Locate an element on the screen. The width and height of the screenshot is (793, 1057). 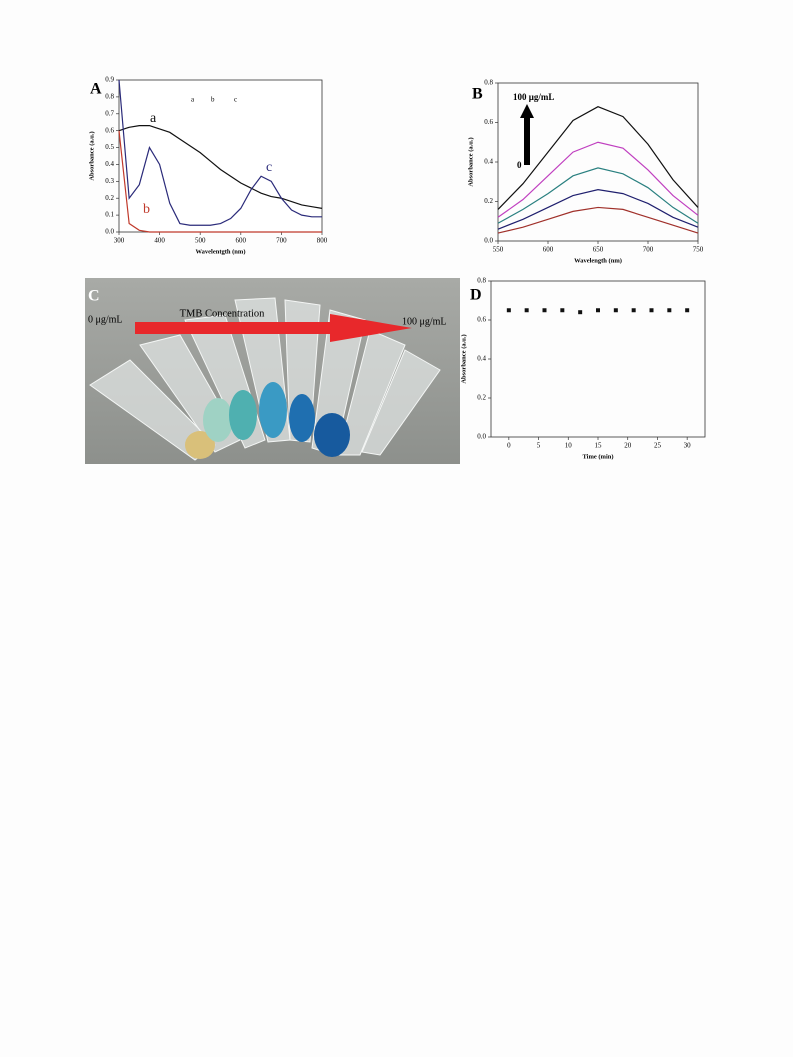
panel-label: D is located at coordinates (476, 295).